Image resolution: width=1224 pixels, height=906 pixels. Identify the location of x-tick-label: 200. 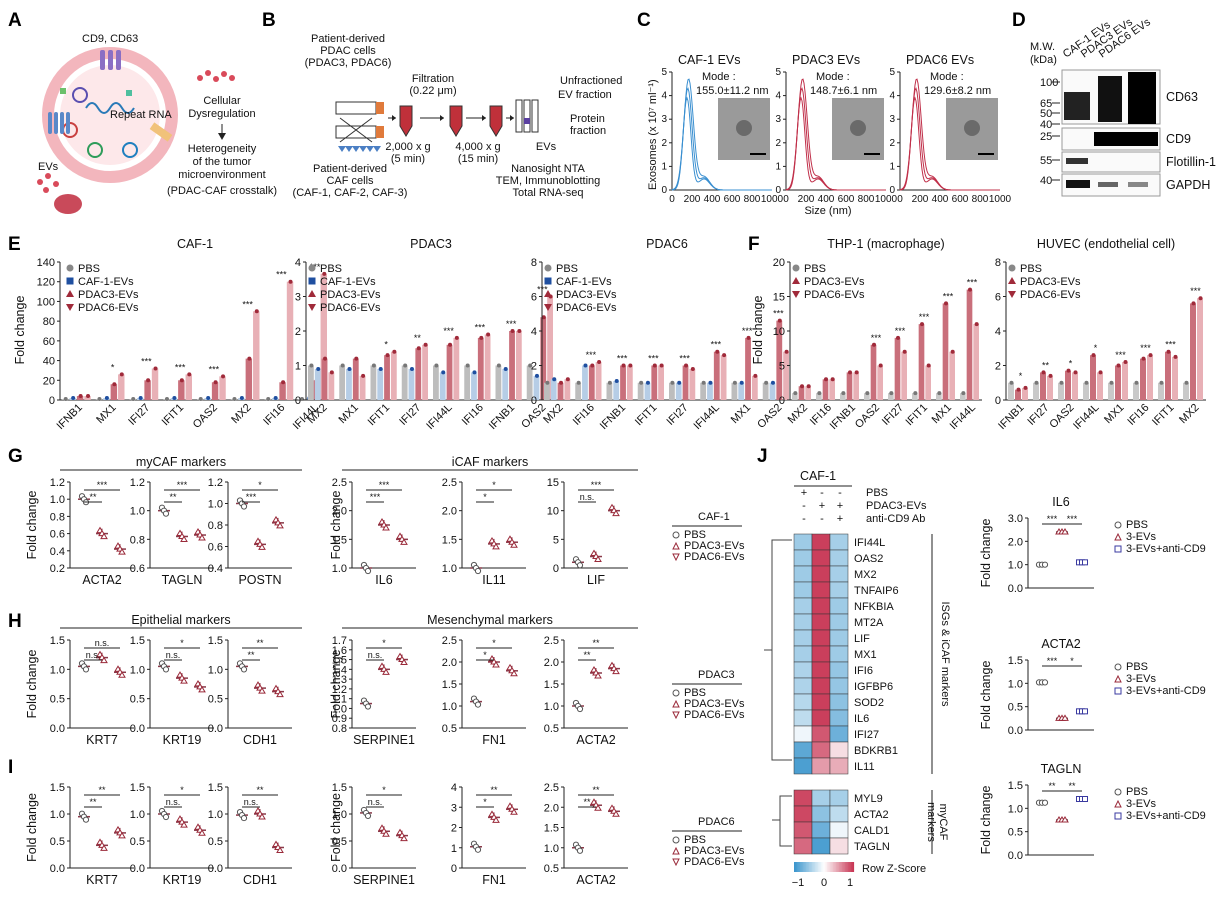
(920, 199).